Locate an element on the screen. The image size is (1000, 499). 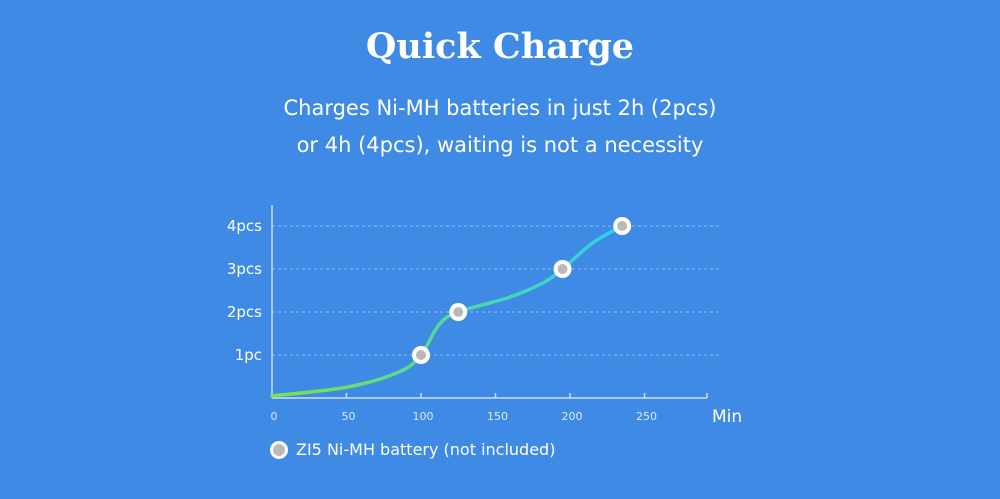
page-title: Quick Charge is located at coordinates (500, 46).